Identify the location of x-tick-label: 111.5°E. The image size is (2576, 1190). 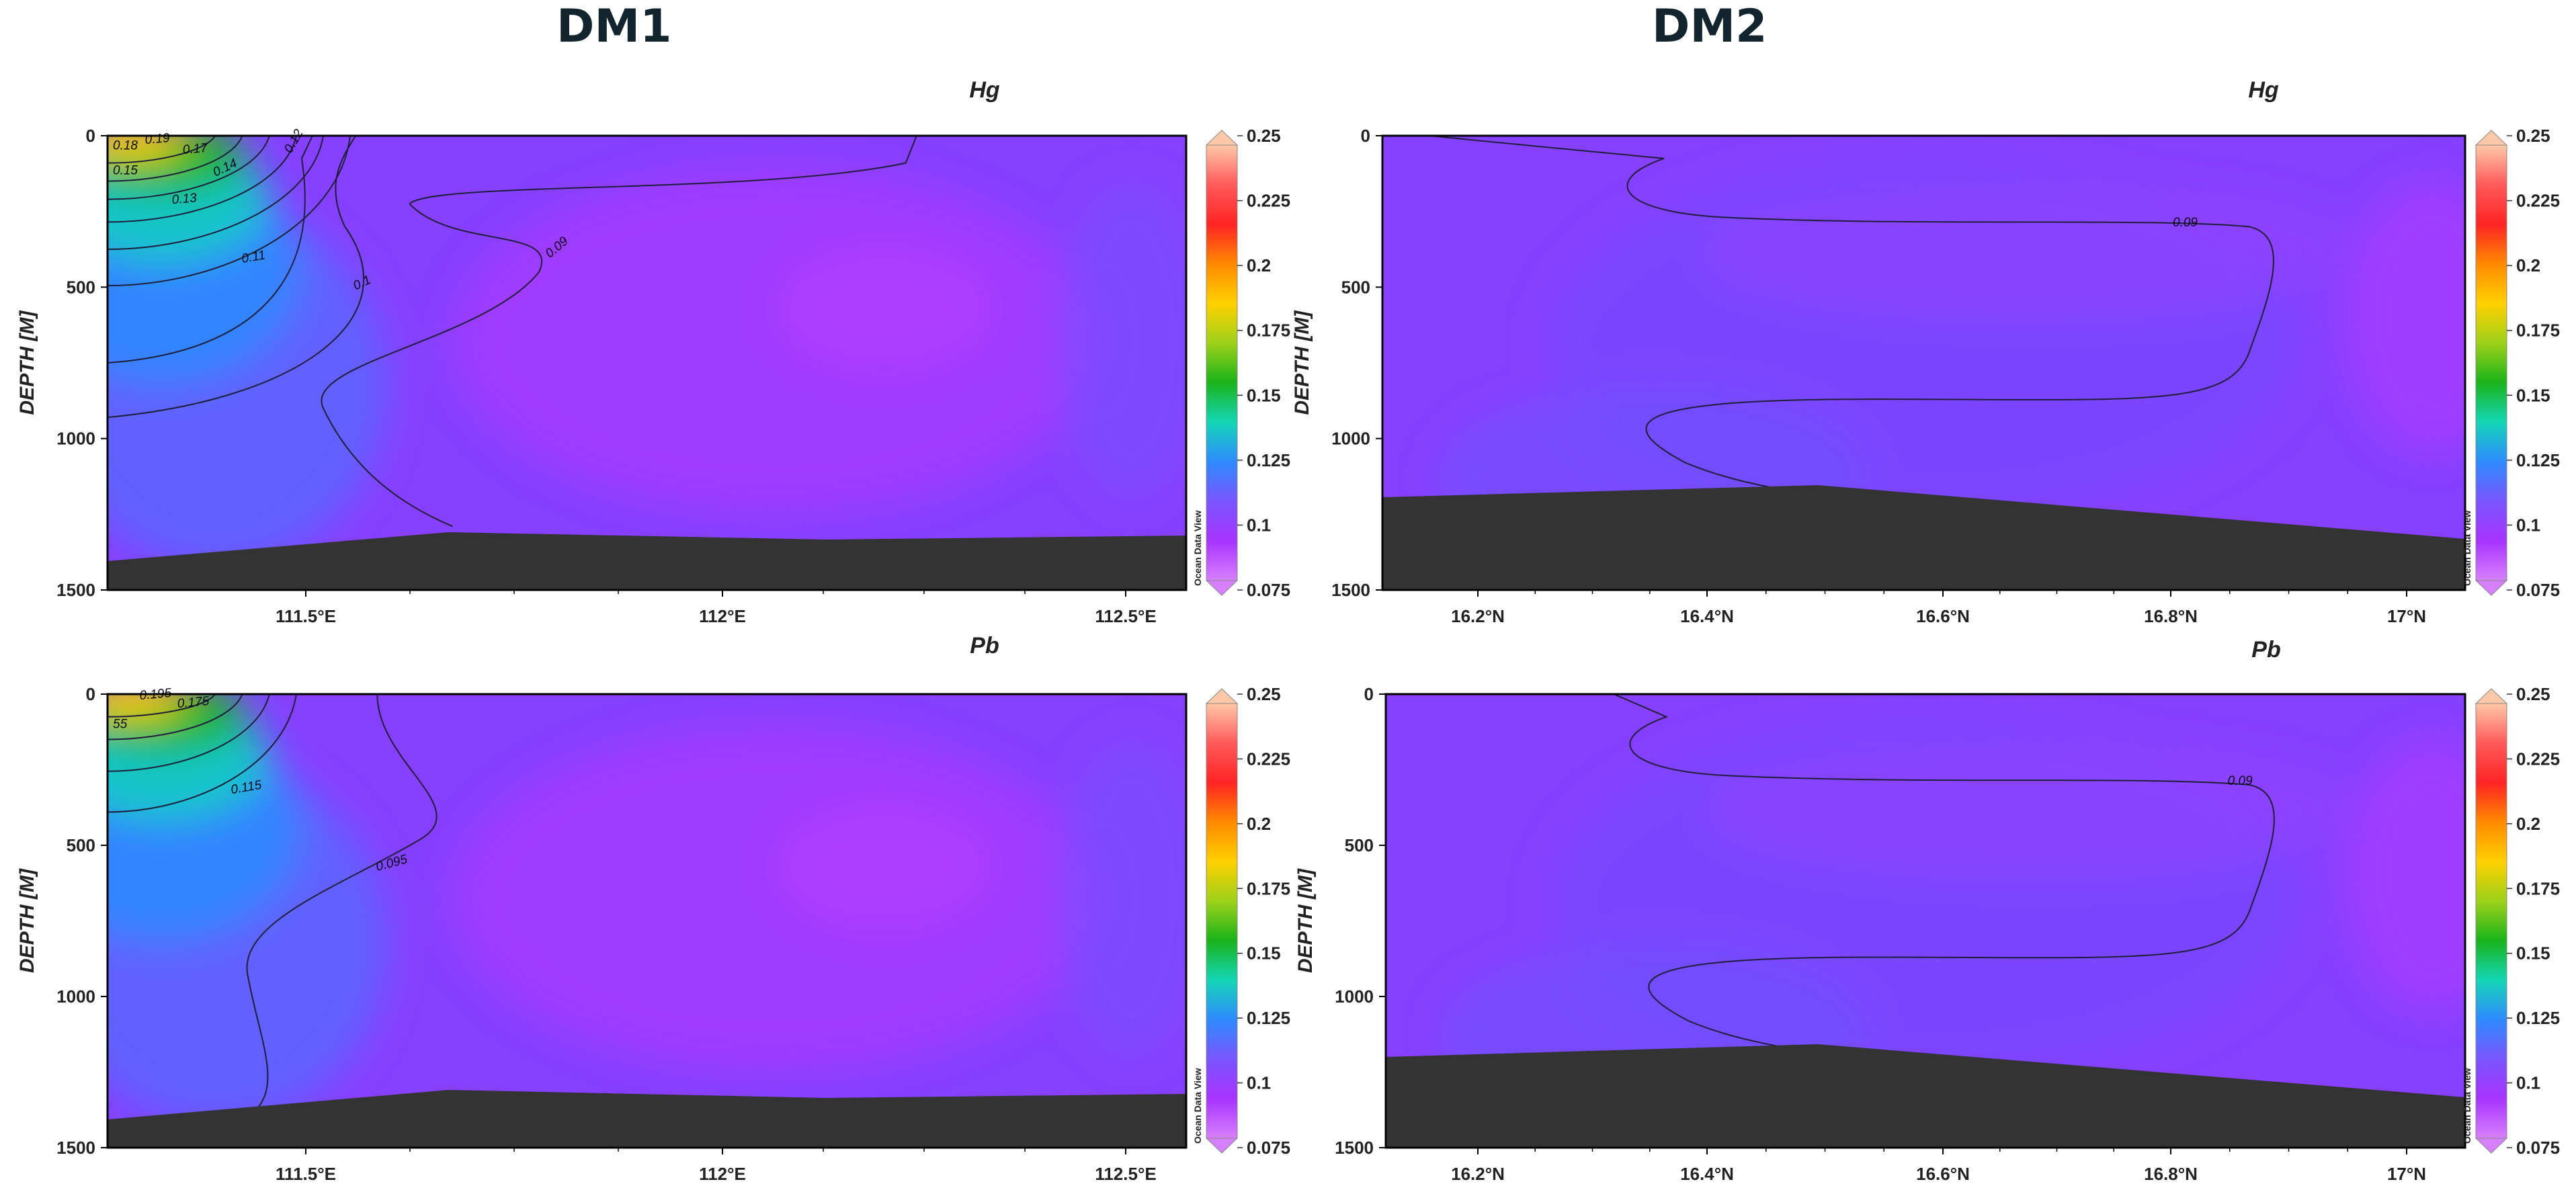
(306, 616).